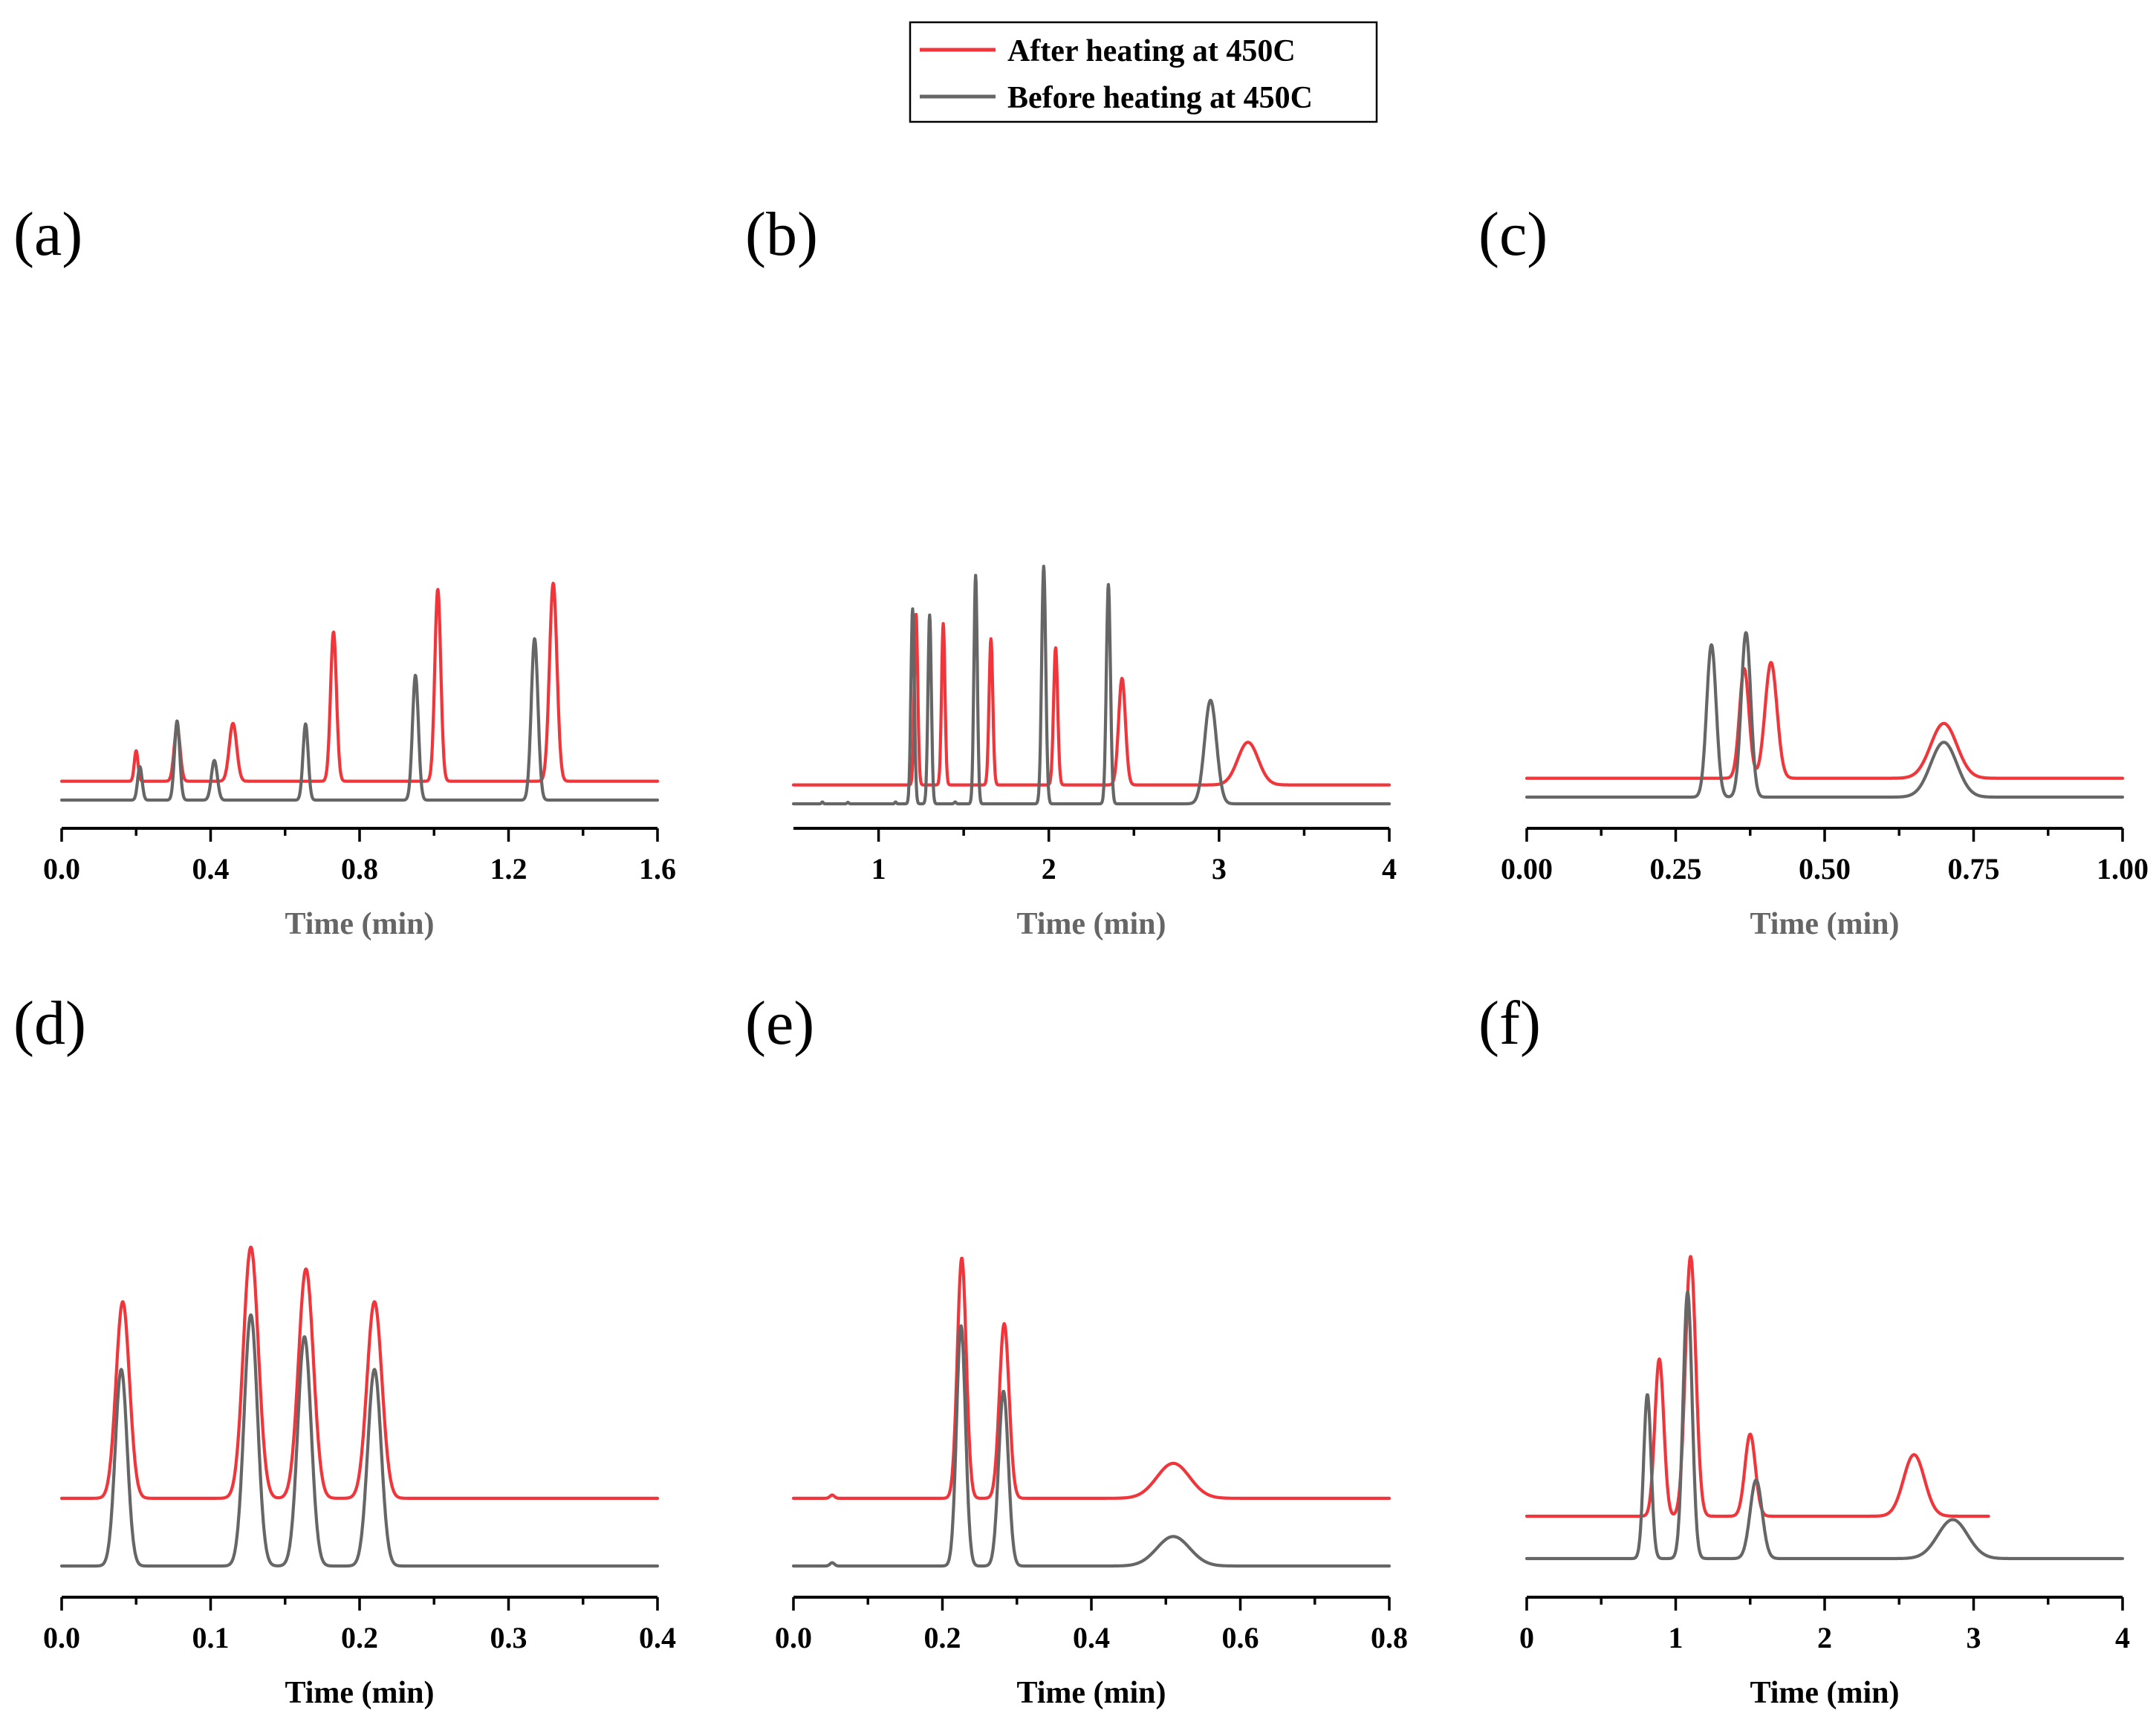 The height and width of the screenshot is (1722, 2156). I want to click on tick-label-c-3: 0.75, so click(1974, 869).